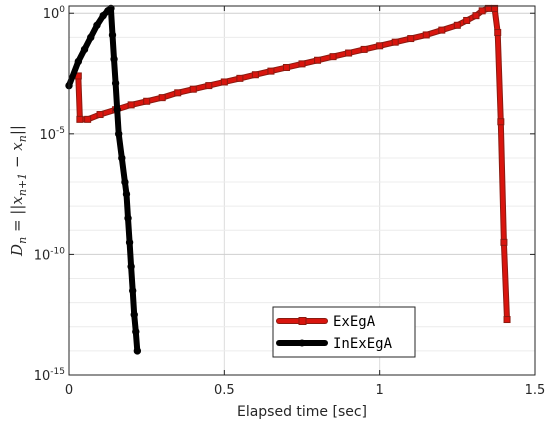 This screenshot has height=421, width=550. What do you see at coordinates (302, 321) in the screenshot?
I see `legend-marker-square` at bounding box center [302, 321].